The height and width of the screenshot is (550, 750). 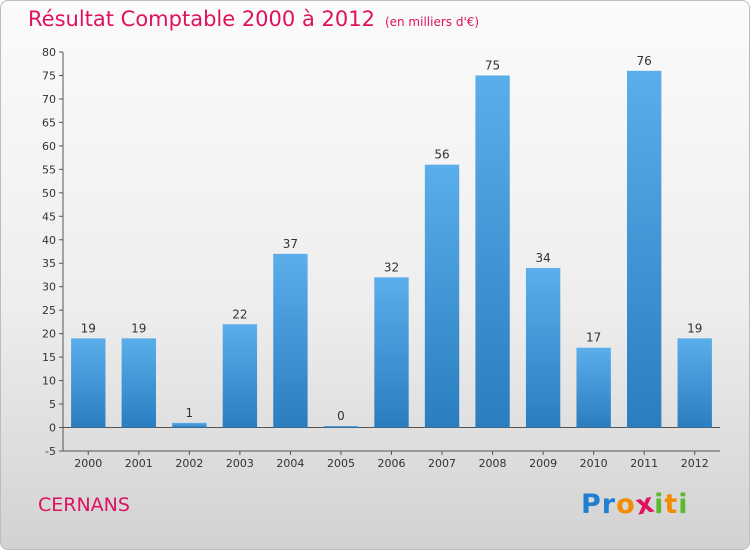 I want to click on bar-2001, so click(x=138, y=383).